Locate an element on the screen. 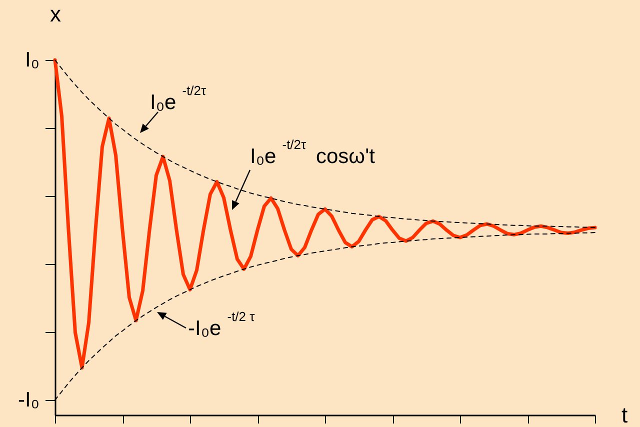  x-axis-title: t is located at coordinates (625, 414).